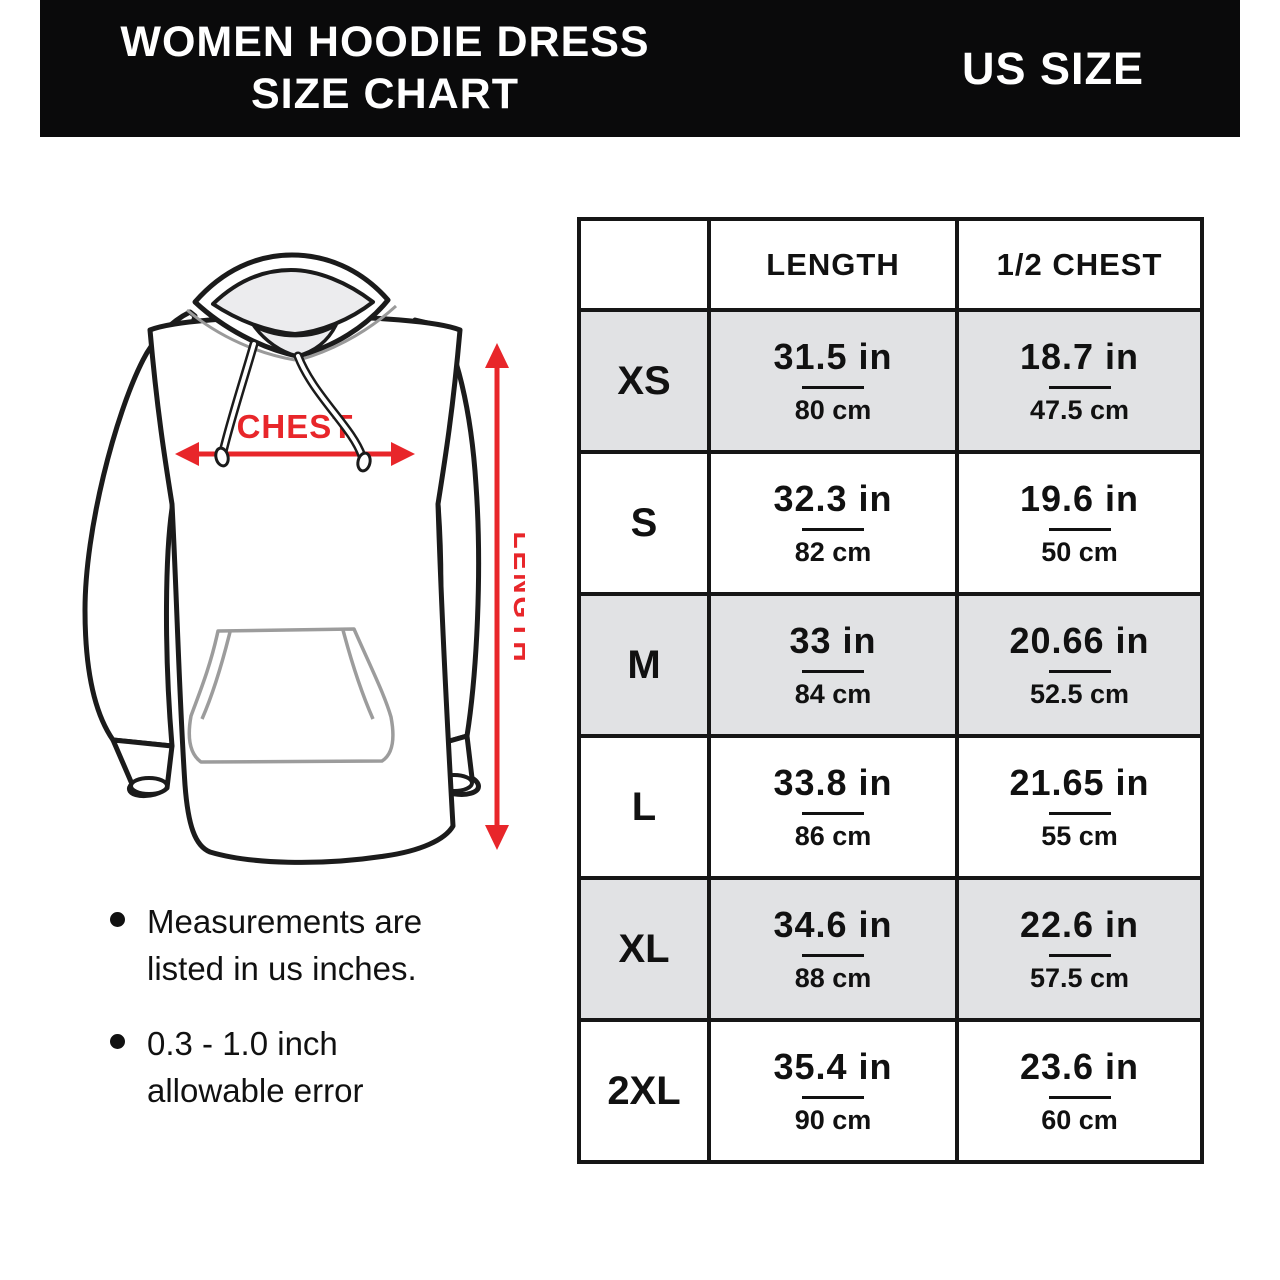 This screenshot has width=1280, height=1280. I want to click on table-row-l: L 33.8 in 86 cm 21.65 in 55 cm, so click(890, 807).